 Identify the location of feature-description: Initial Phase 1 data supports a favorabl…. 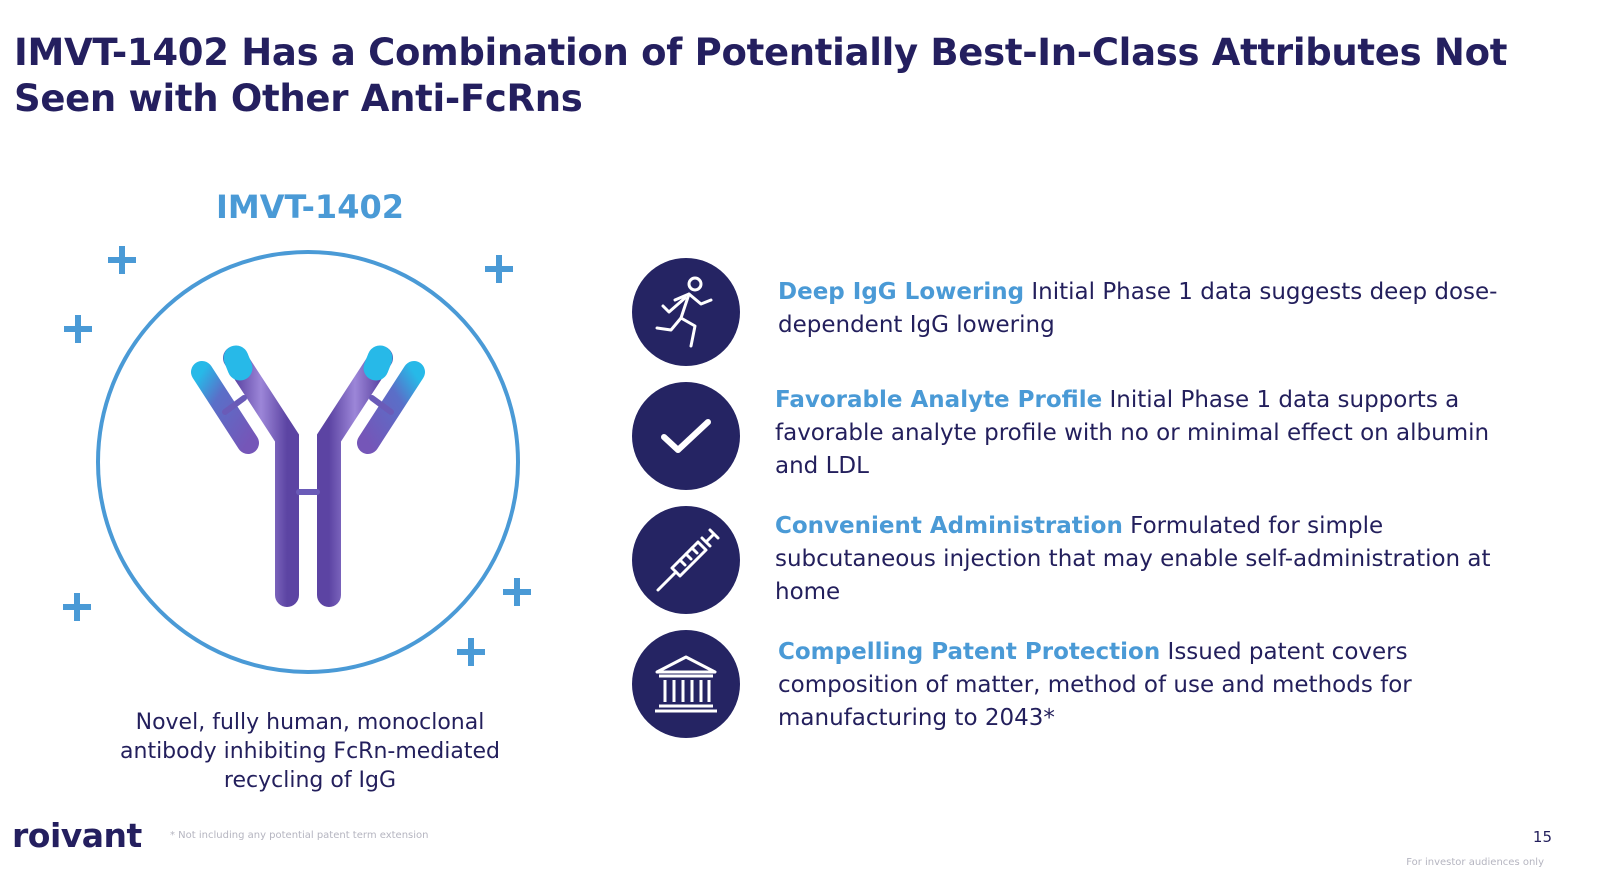
(1132, 433).